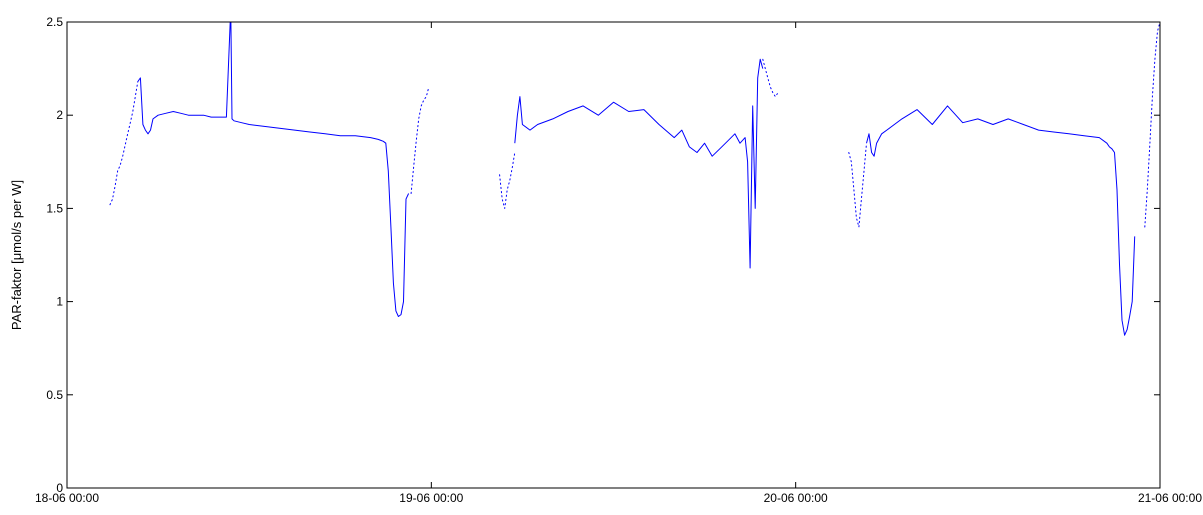  What do you see at coordinates (54, 395) in the screenshot?
I see `y-tick-label: 0.5` at bounding box center [54, 395].